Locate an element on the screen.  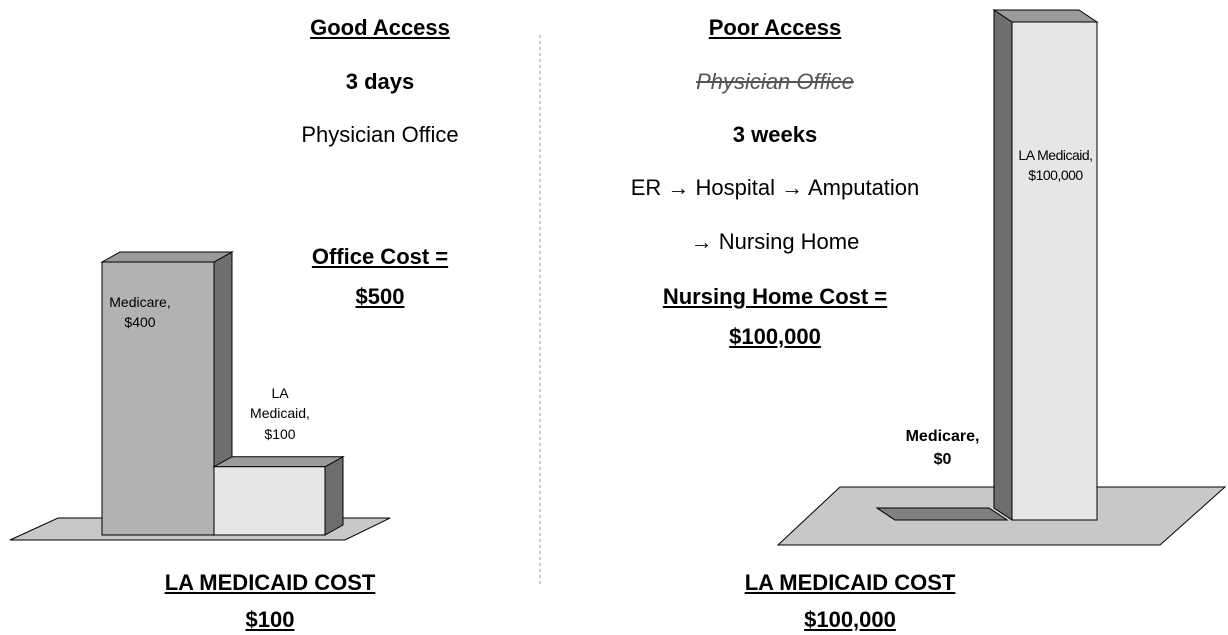
heading: Poor Access is located at coordinates (775, 27).